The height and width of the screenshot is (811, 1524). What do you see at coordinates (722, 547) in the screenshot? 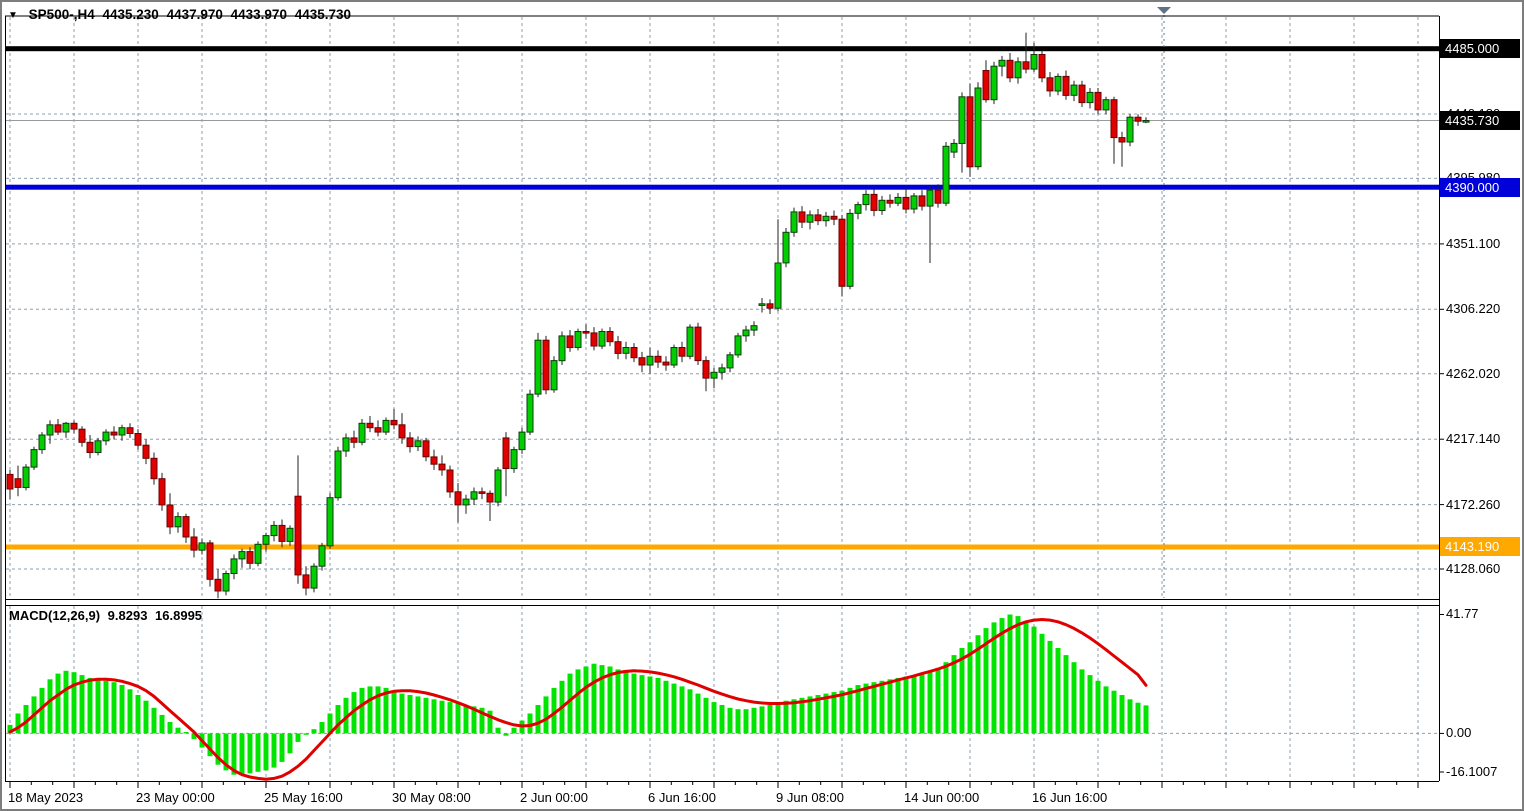
I see `hline-support-orange` at bounding box center [722, 547].